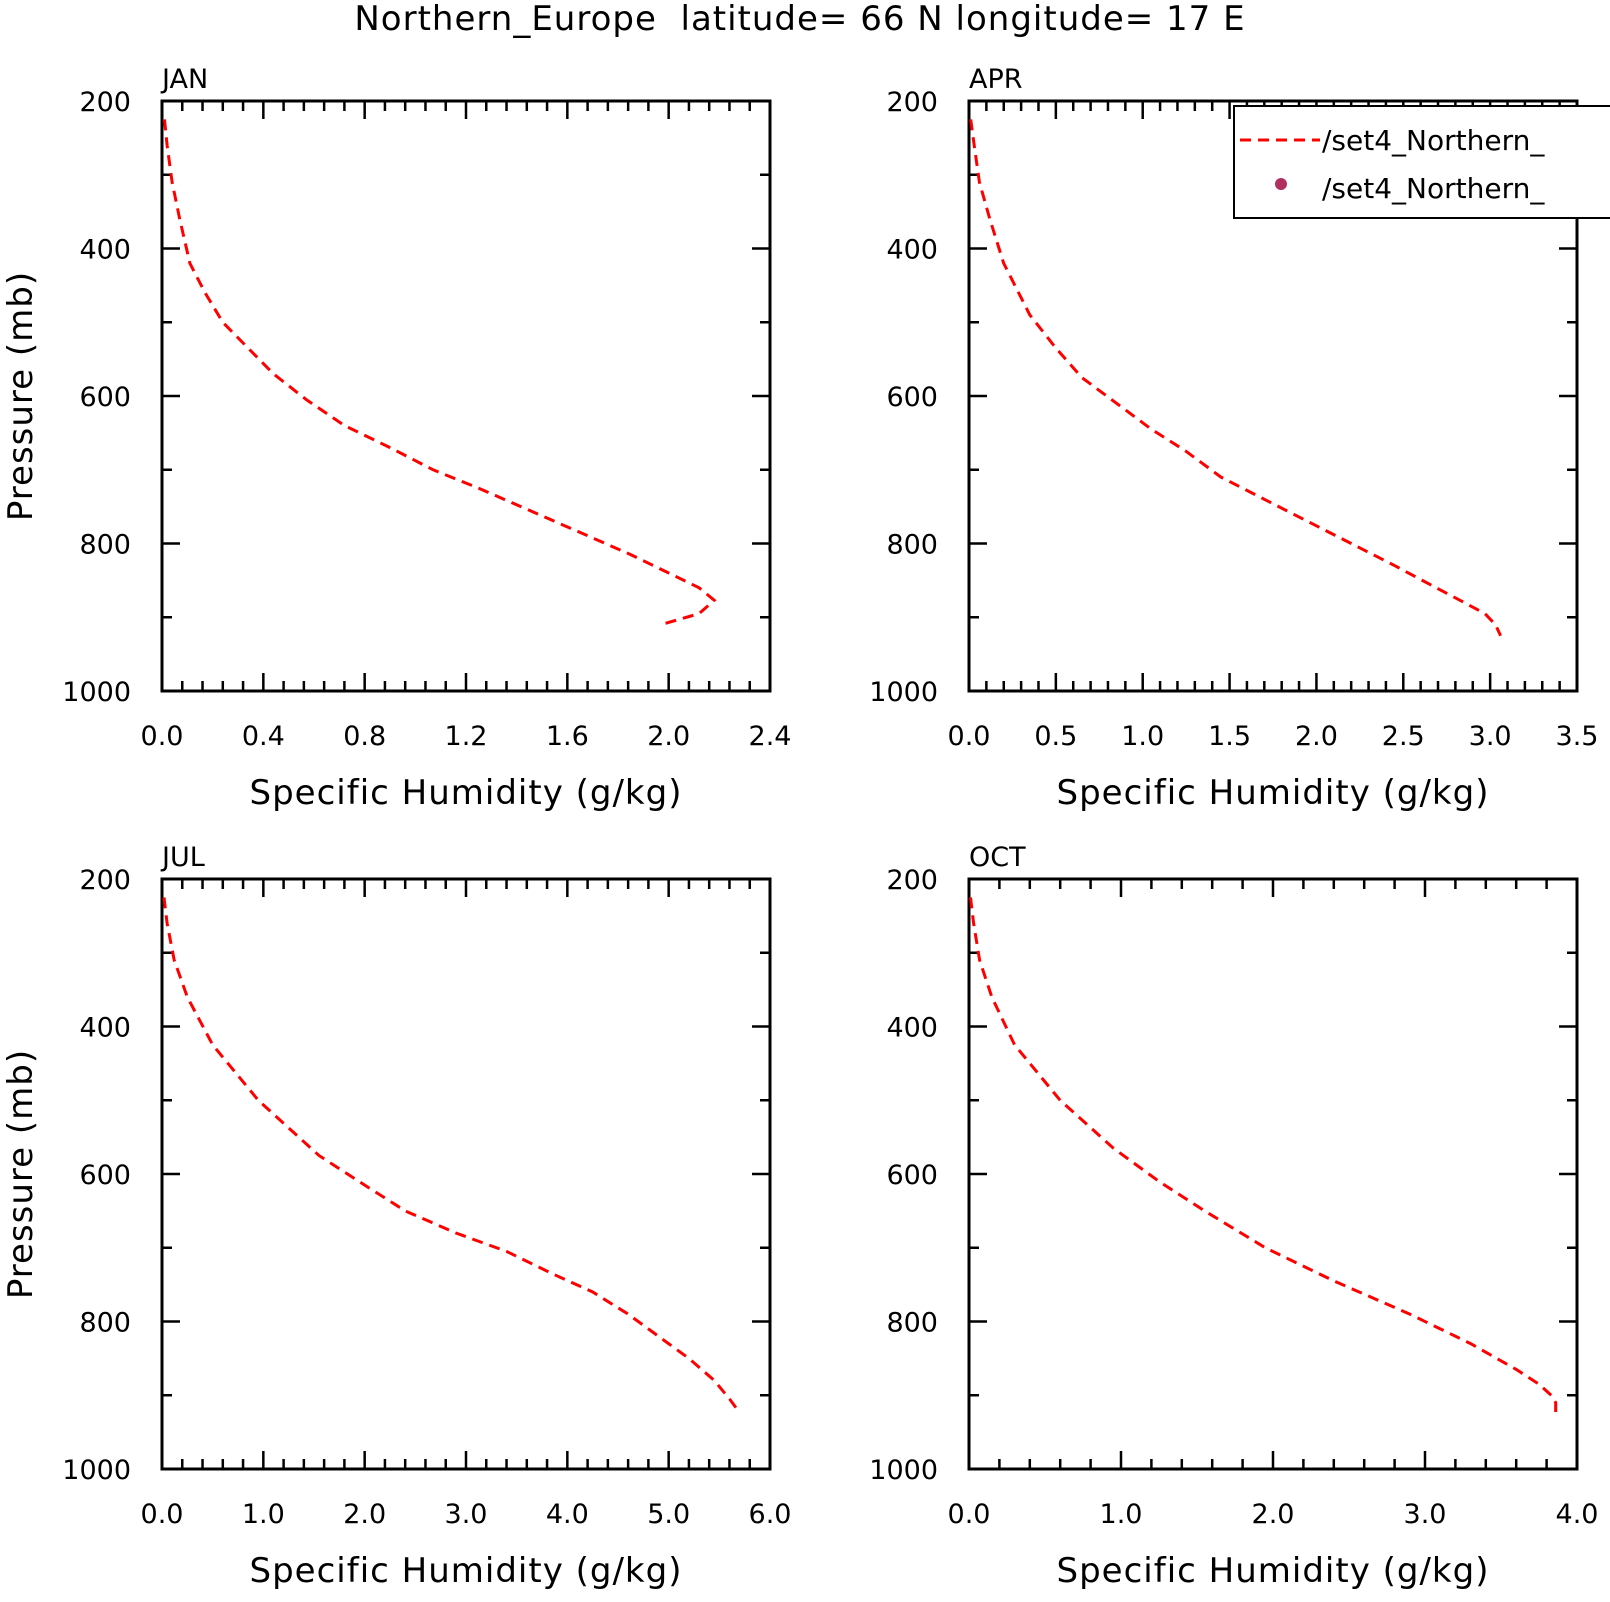 Image resolution: width=1610 pixels, height=1602 pixels. I want to click on panel-title: JAN, so click(184, 79).